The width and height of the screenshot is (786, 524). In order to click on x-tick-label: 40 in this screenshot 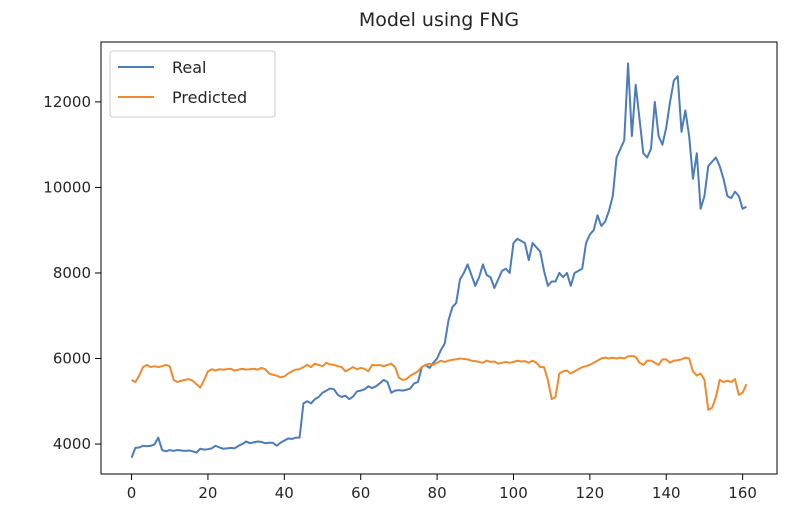, I will do `click(284, 493)`.